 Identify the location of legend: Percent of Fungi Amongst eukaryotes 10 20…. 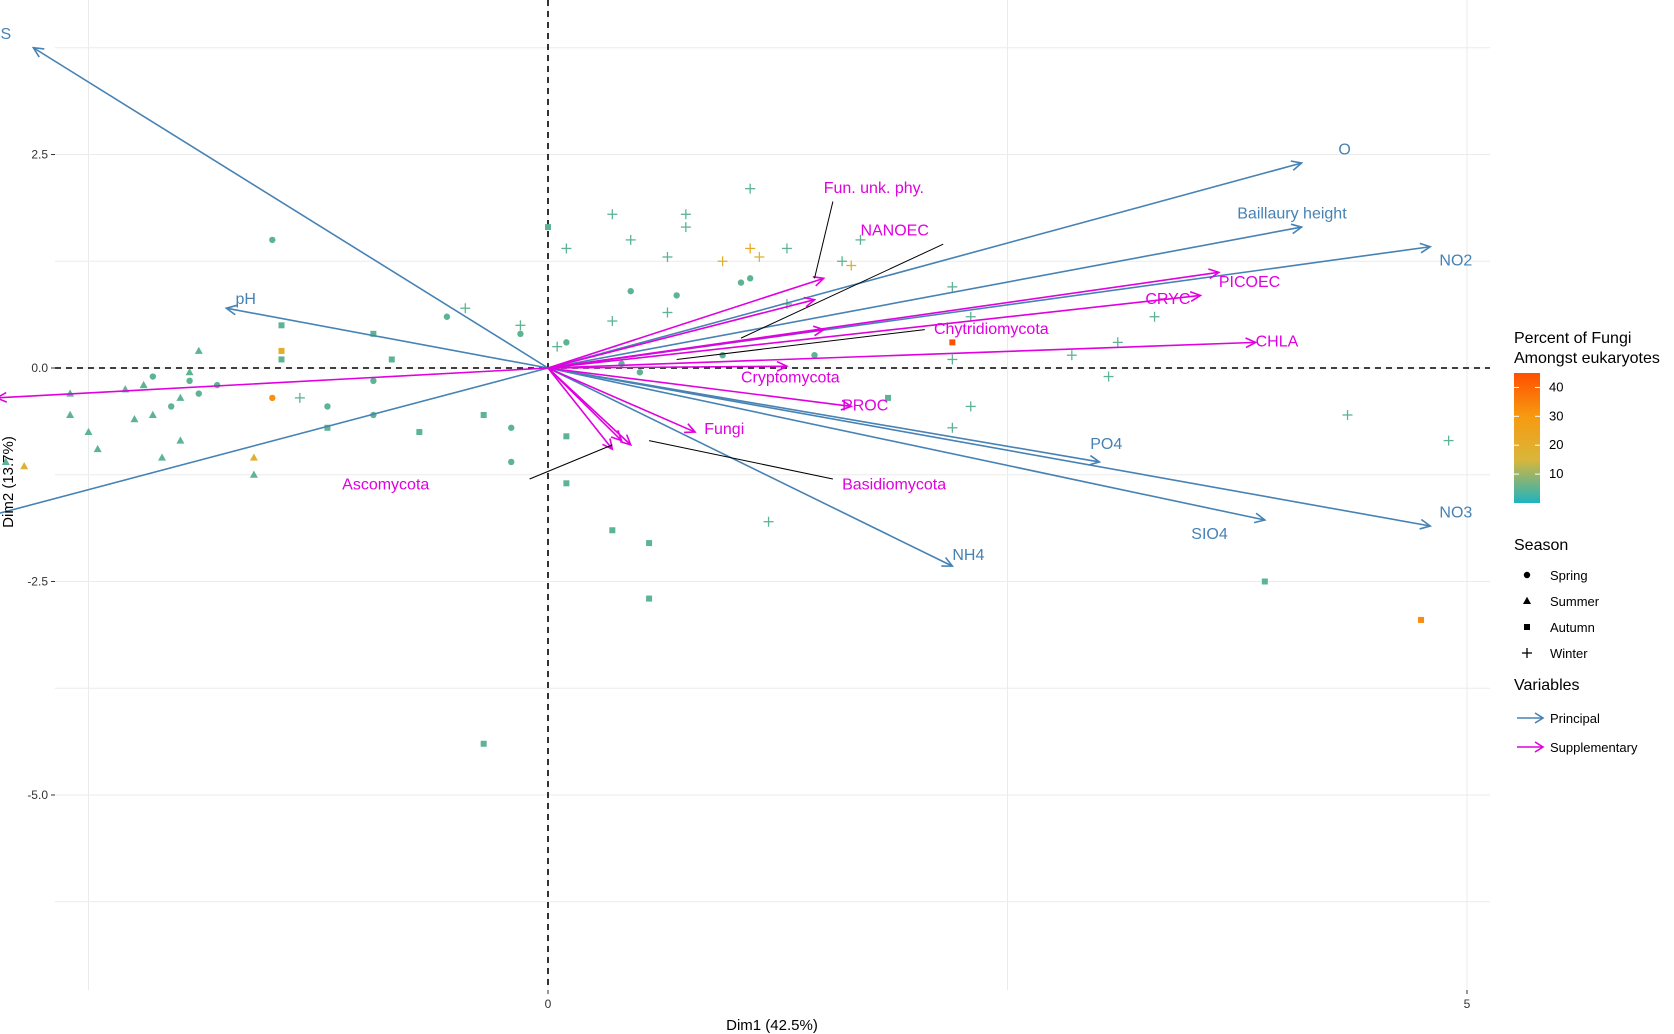
(1587, 542).